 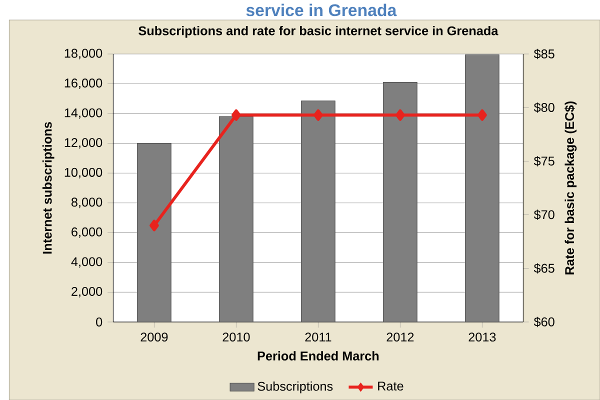 I want to click on y2-tick-label: $70, so click(x=544, y=215).